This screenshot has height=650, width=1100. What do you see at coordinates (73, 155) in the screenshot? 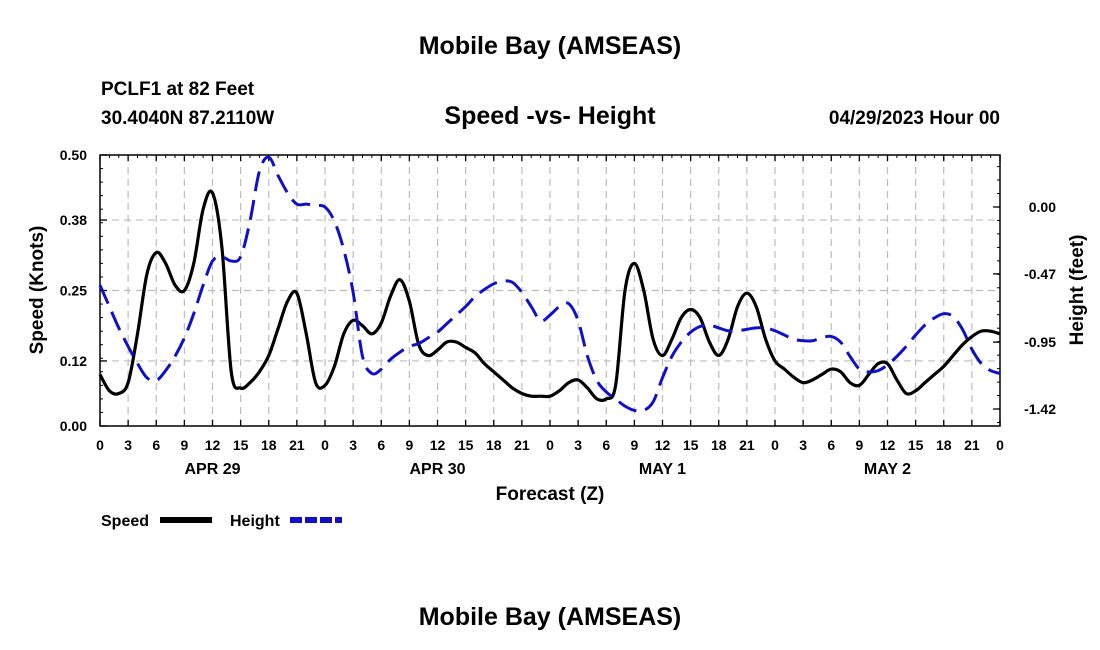
I see `y-tick-label: 0.50` at bounding box center [73, 155].